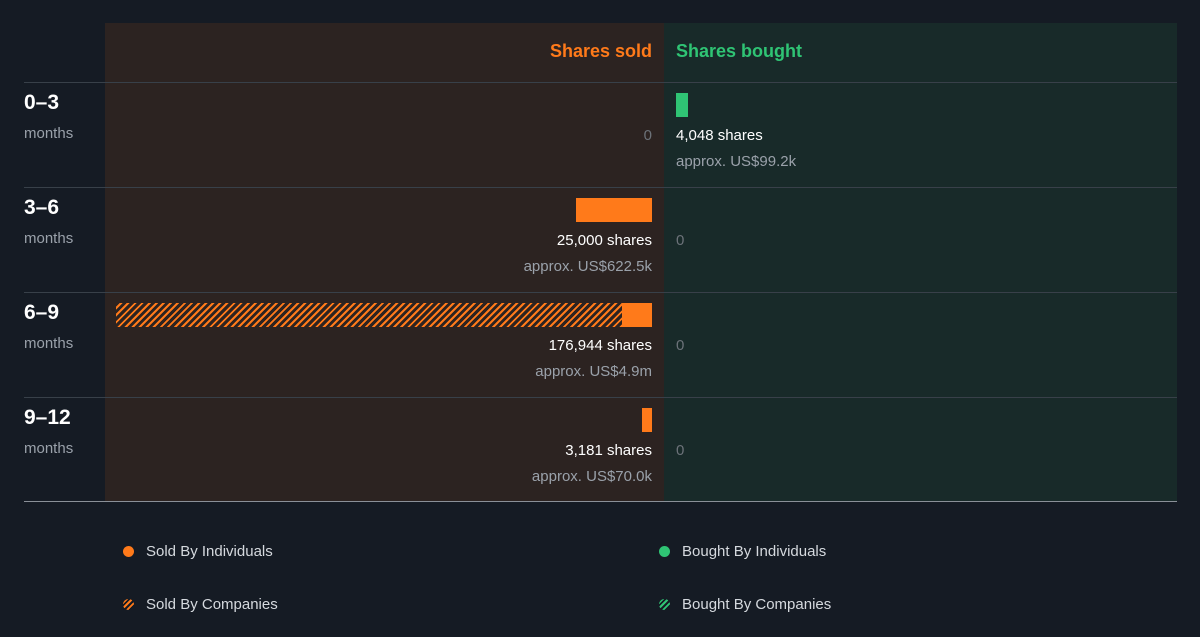 The width and height of the screenshot is (1200, 637). I want to click on bought-approx-value: approx. US$99.2k, so click(736, 161).